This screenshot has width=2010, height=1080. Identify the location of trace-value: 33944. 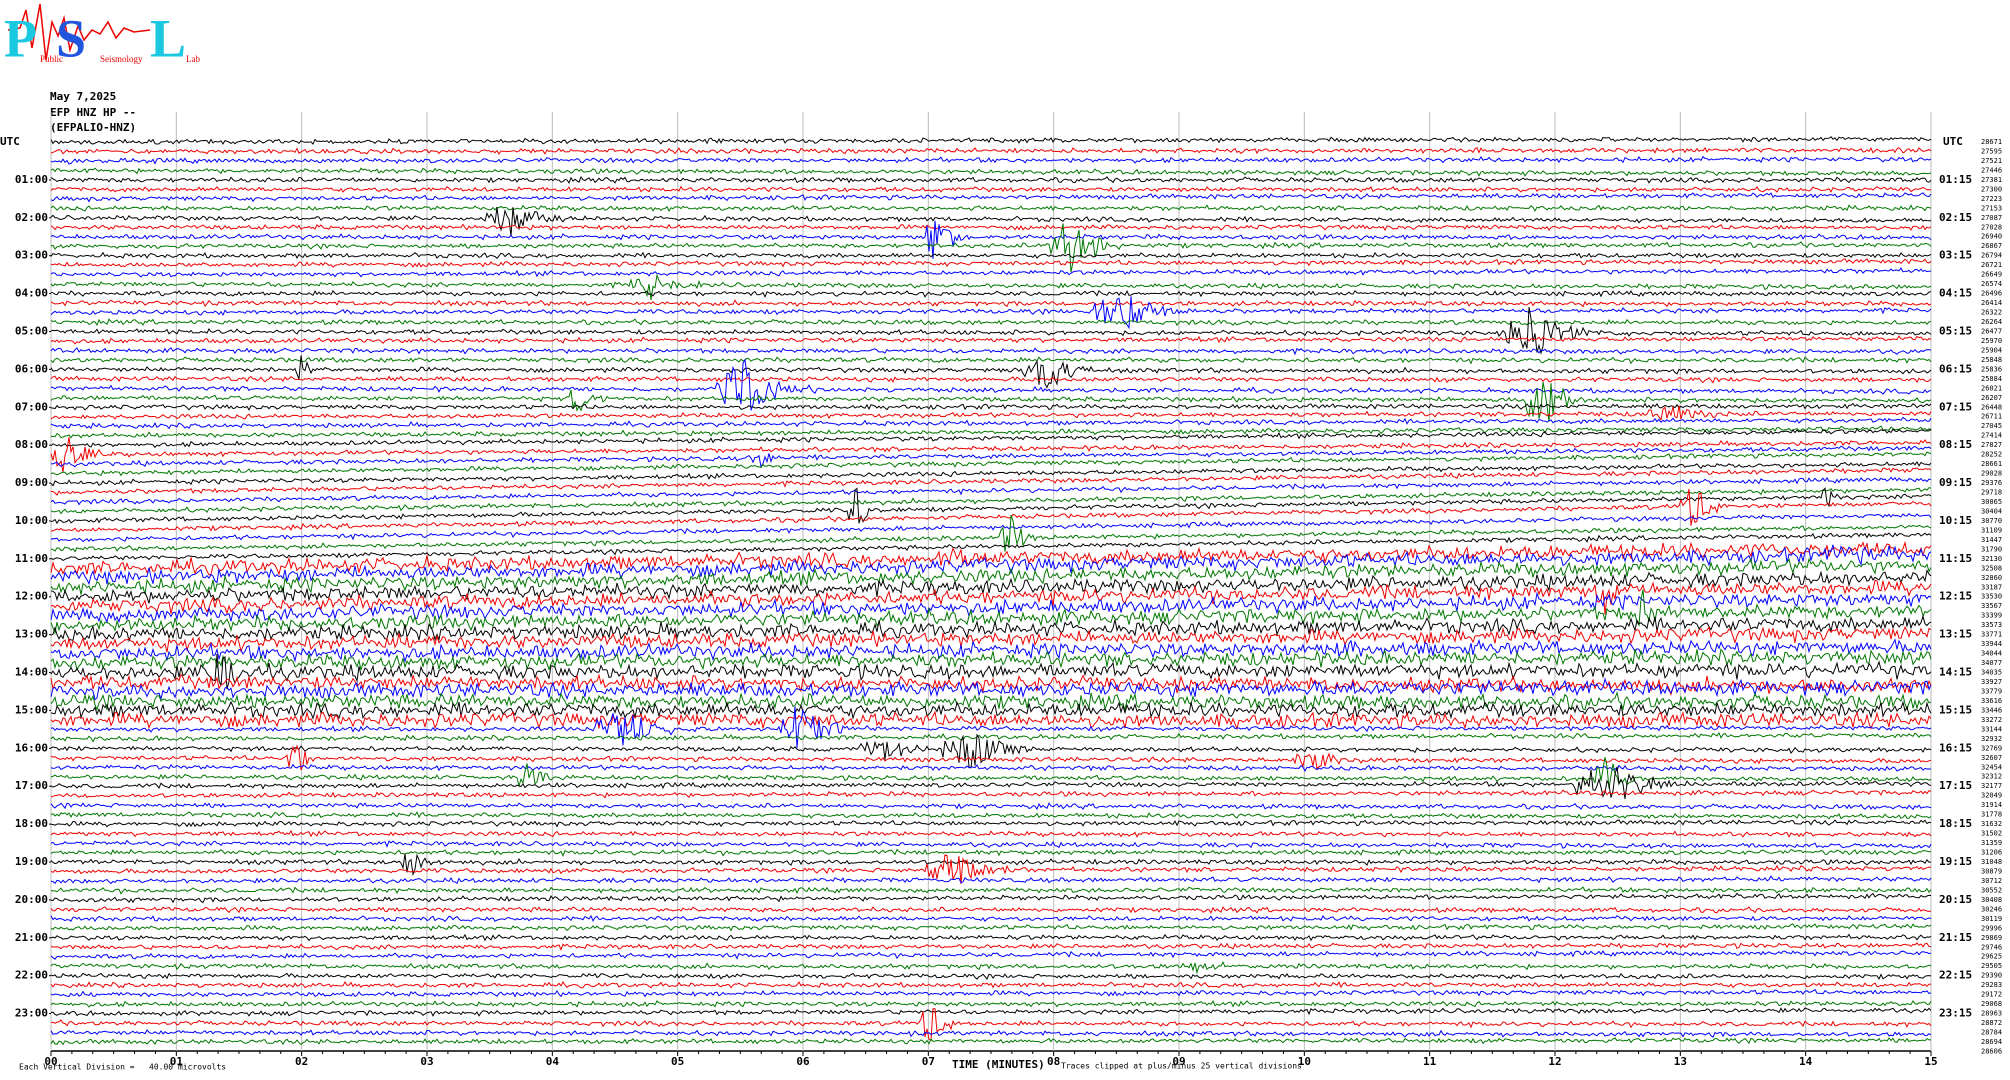
(1991, 644).